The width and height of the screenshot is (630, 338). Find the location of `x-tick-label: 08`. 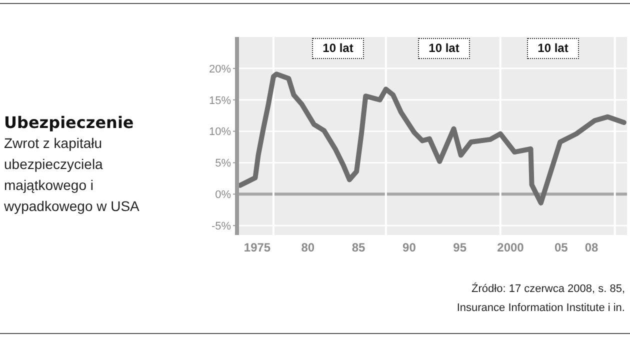

x-tick-label: 08 is located at coordinates (591, 247).